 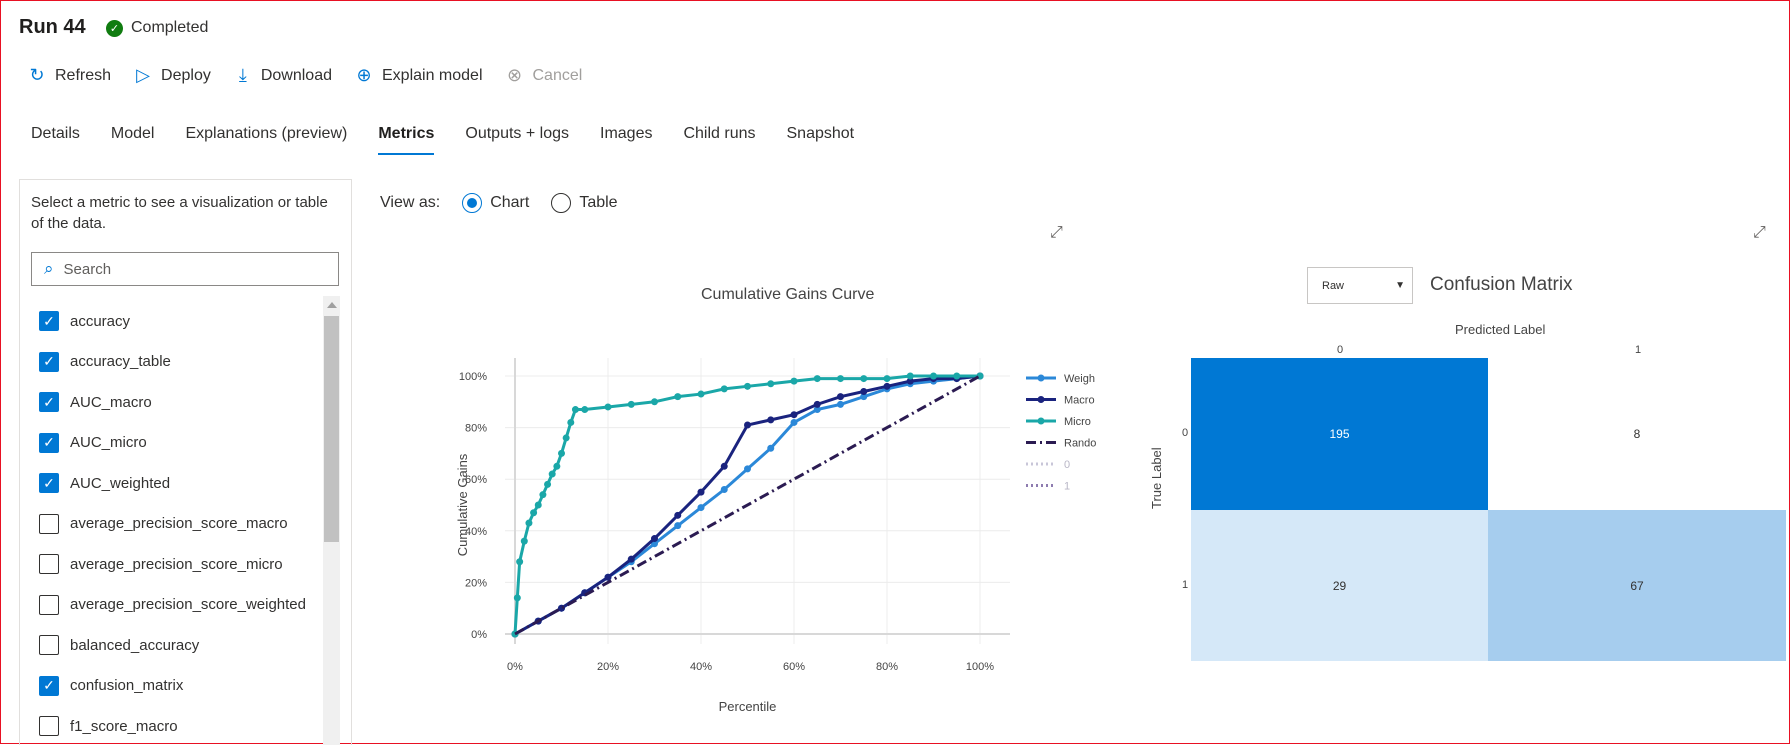 I want to click on x-tick-label: 60%, so click(x=794, y=667).